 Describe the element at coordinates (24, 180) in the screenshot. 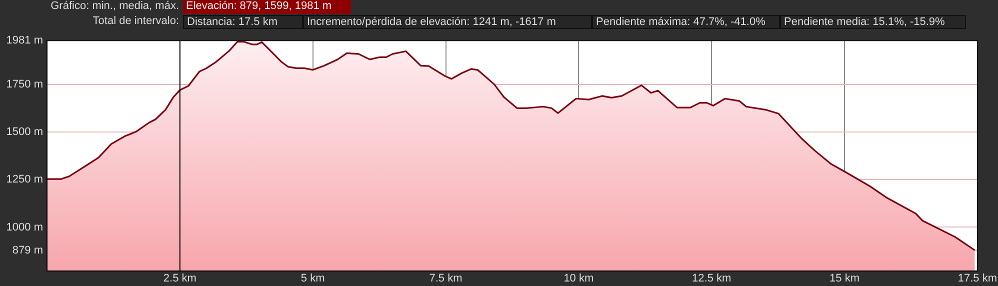

I see `y-tick-label: 1250 m` at that location.